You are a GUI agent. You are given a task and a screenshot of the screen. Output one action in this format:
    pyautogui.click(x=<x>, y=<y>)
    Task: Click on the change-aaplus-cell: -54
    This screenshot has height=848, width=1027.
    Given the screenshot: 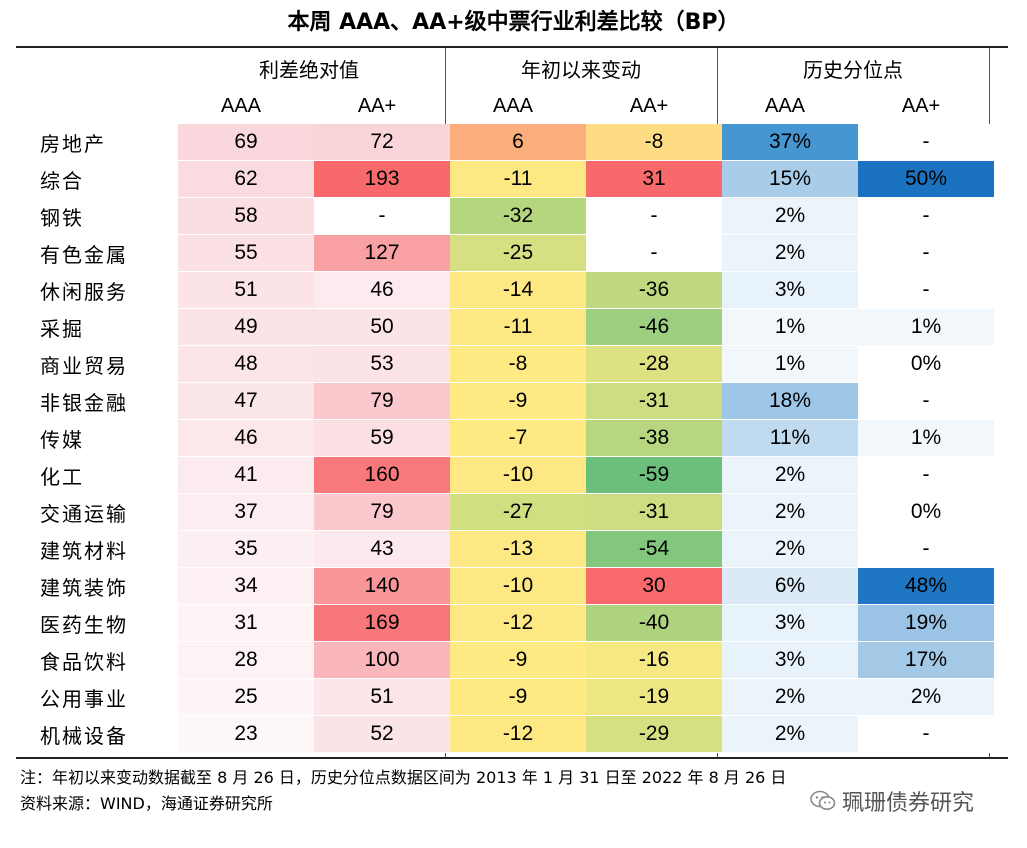 What is the action you would take?
    pyautogui.click(x=654, y=549)
    